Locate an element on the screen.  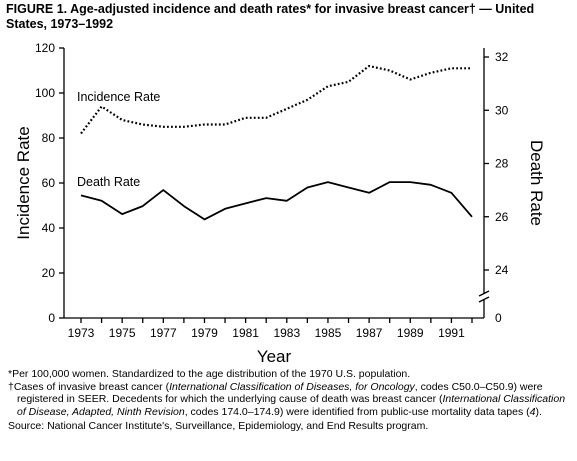
left-tick-label: 120 is located at coordinates (45, 48).